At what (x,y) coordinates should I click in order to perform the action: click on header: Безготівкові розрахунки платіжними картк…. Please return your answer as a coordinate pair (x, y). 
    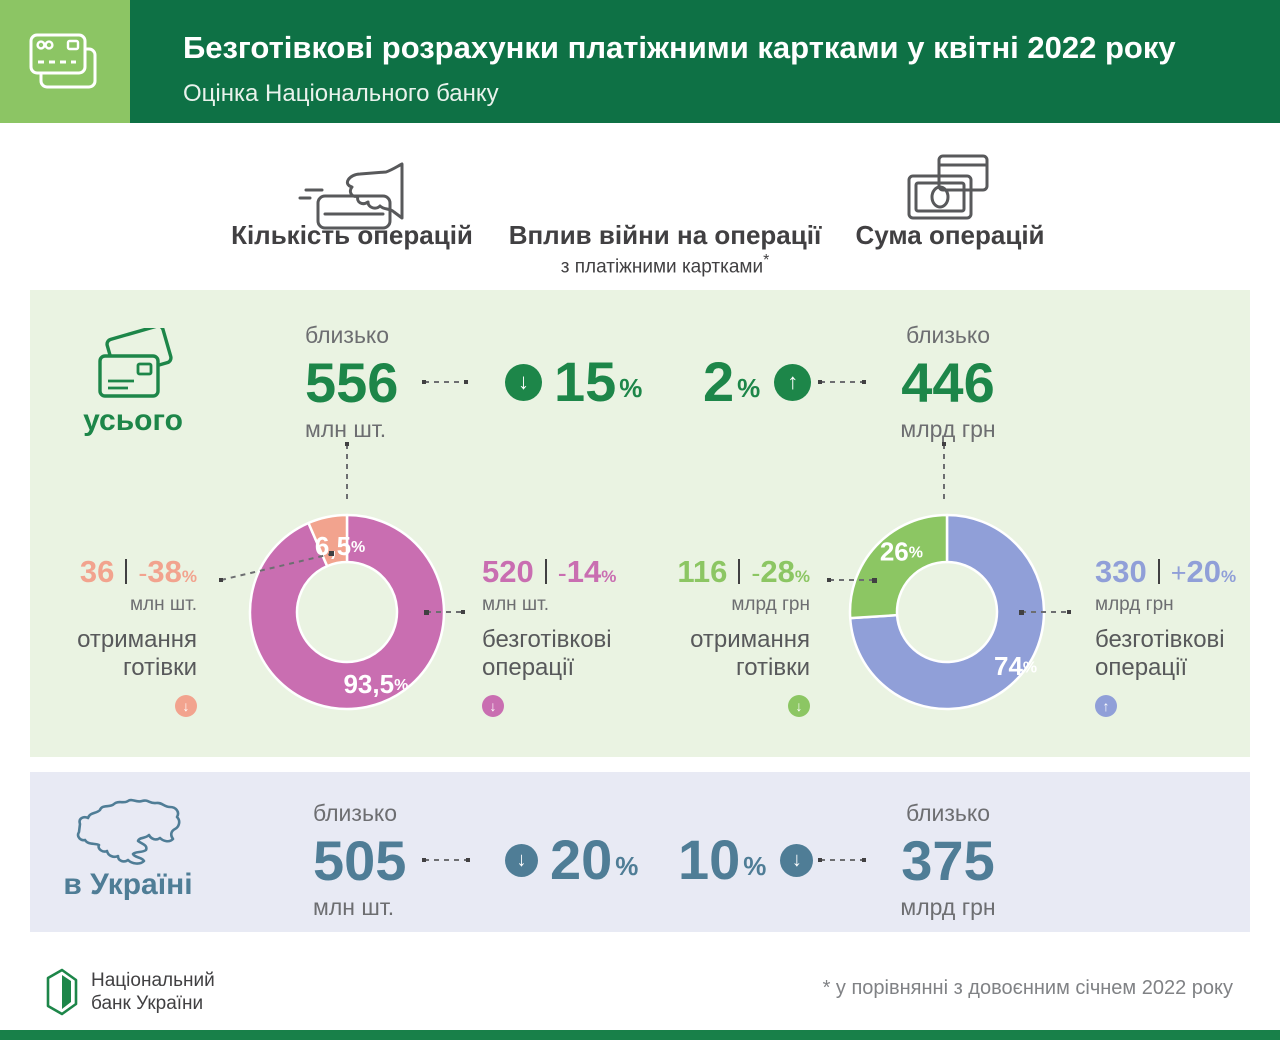
    Looking at the image, I should click on (640, 61).